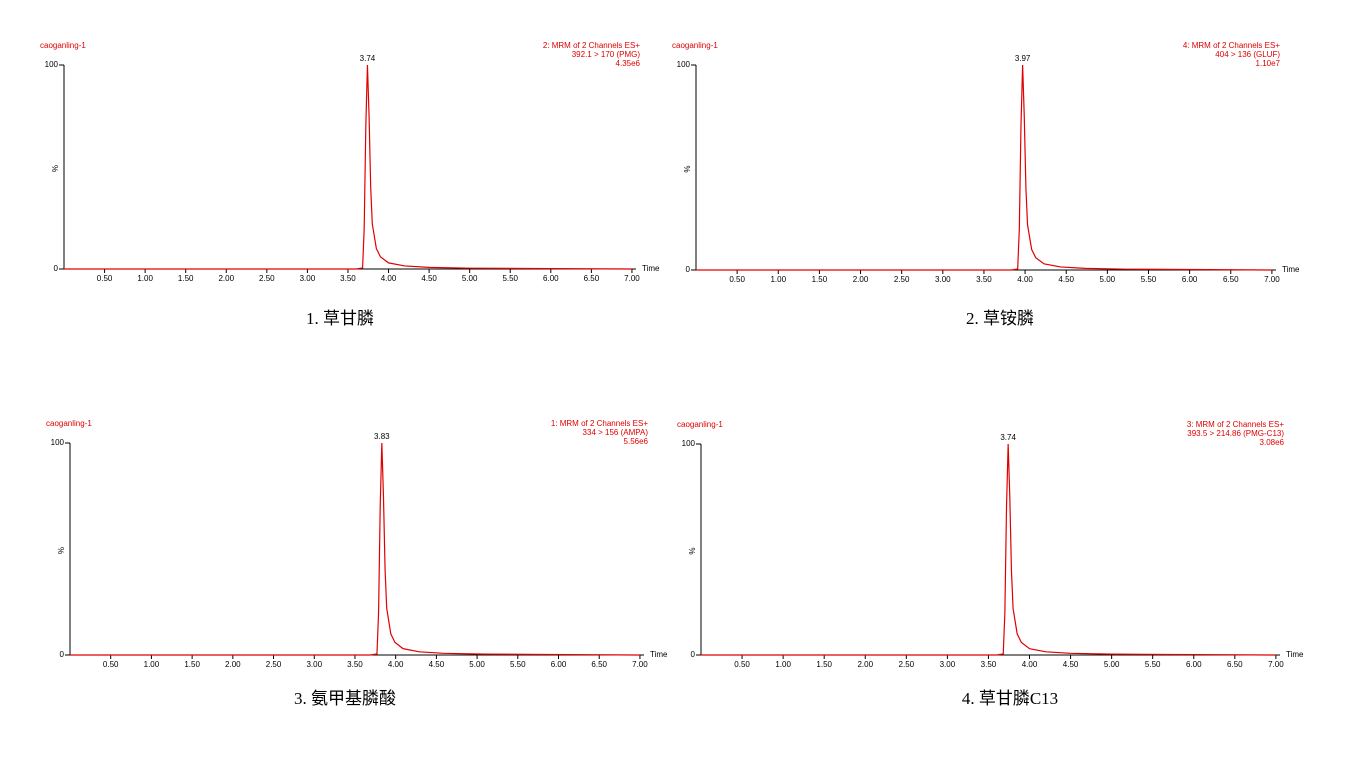 The image size is (1356, 766). What do you see at coordinates (1235, 433) in the screenshot?
I see `channel-info: 393.5 > 214.86 (PMG-C13)` at bounding box center [1235, 433].